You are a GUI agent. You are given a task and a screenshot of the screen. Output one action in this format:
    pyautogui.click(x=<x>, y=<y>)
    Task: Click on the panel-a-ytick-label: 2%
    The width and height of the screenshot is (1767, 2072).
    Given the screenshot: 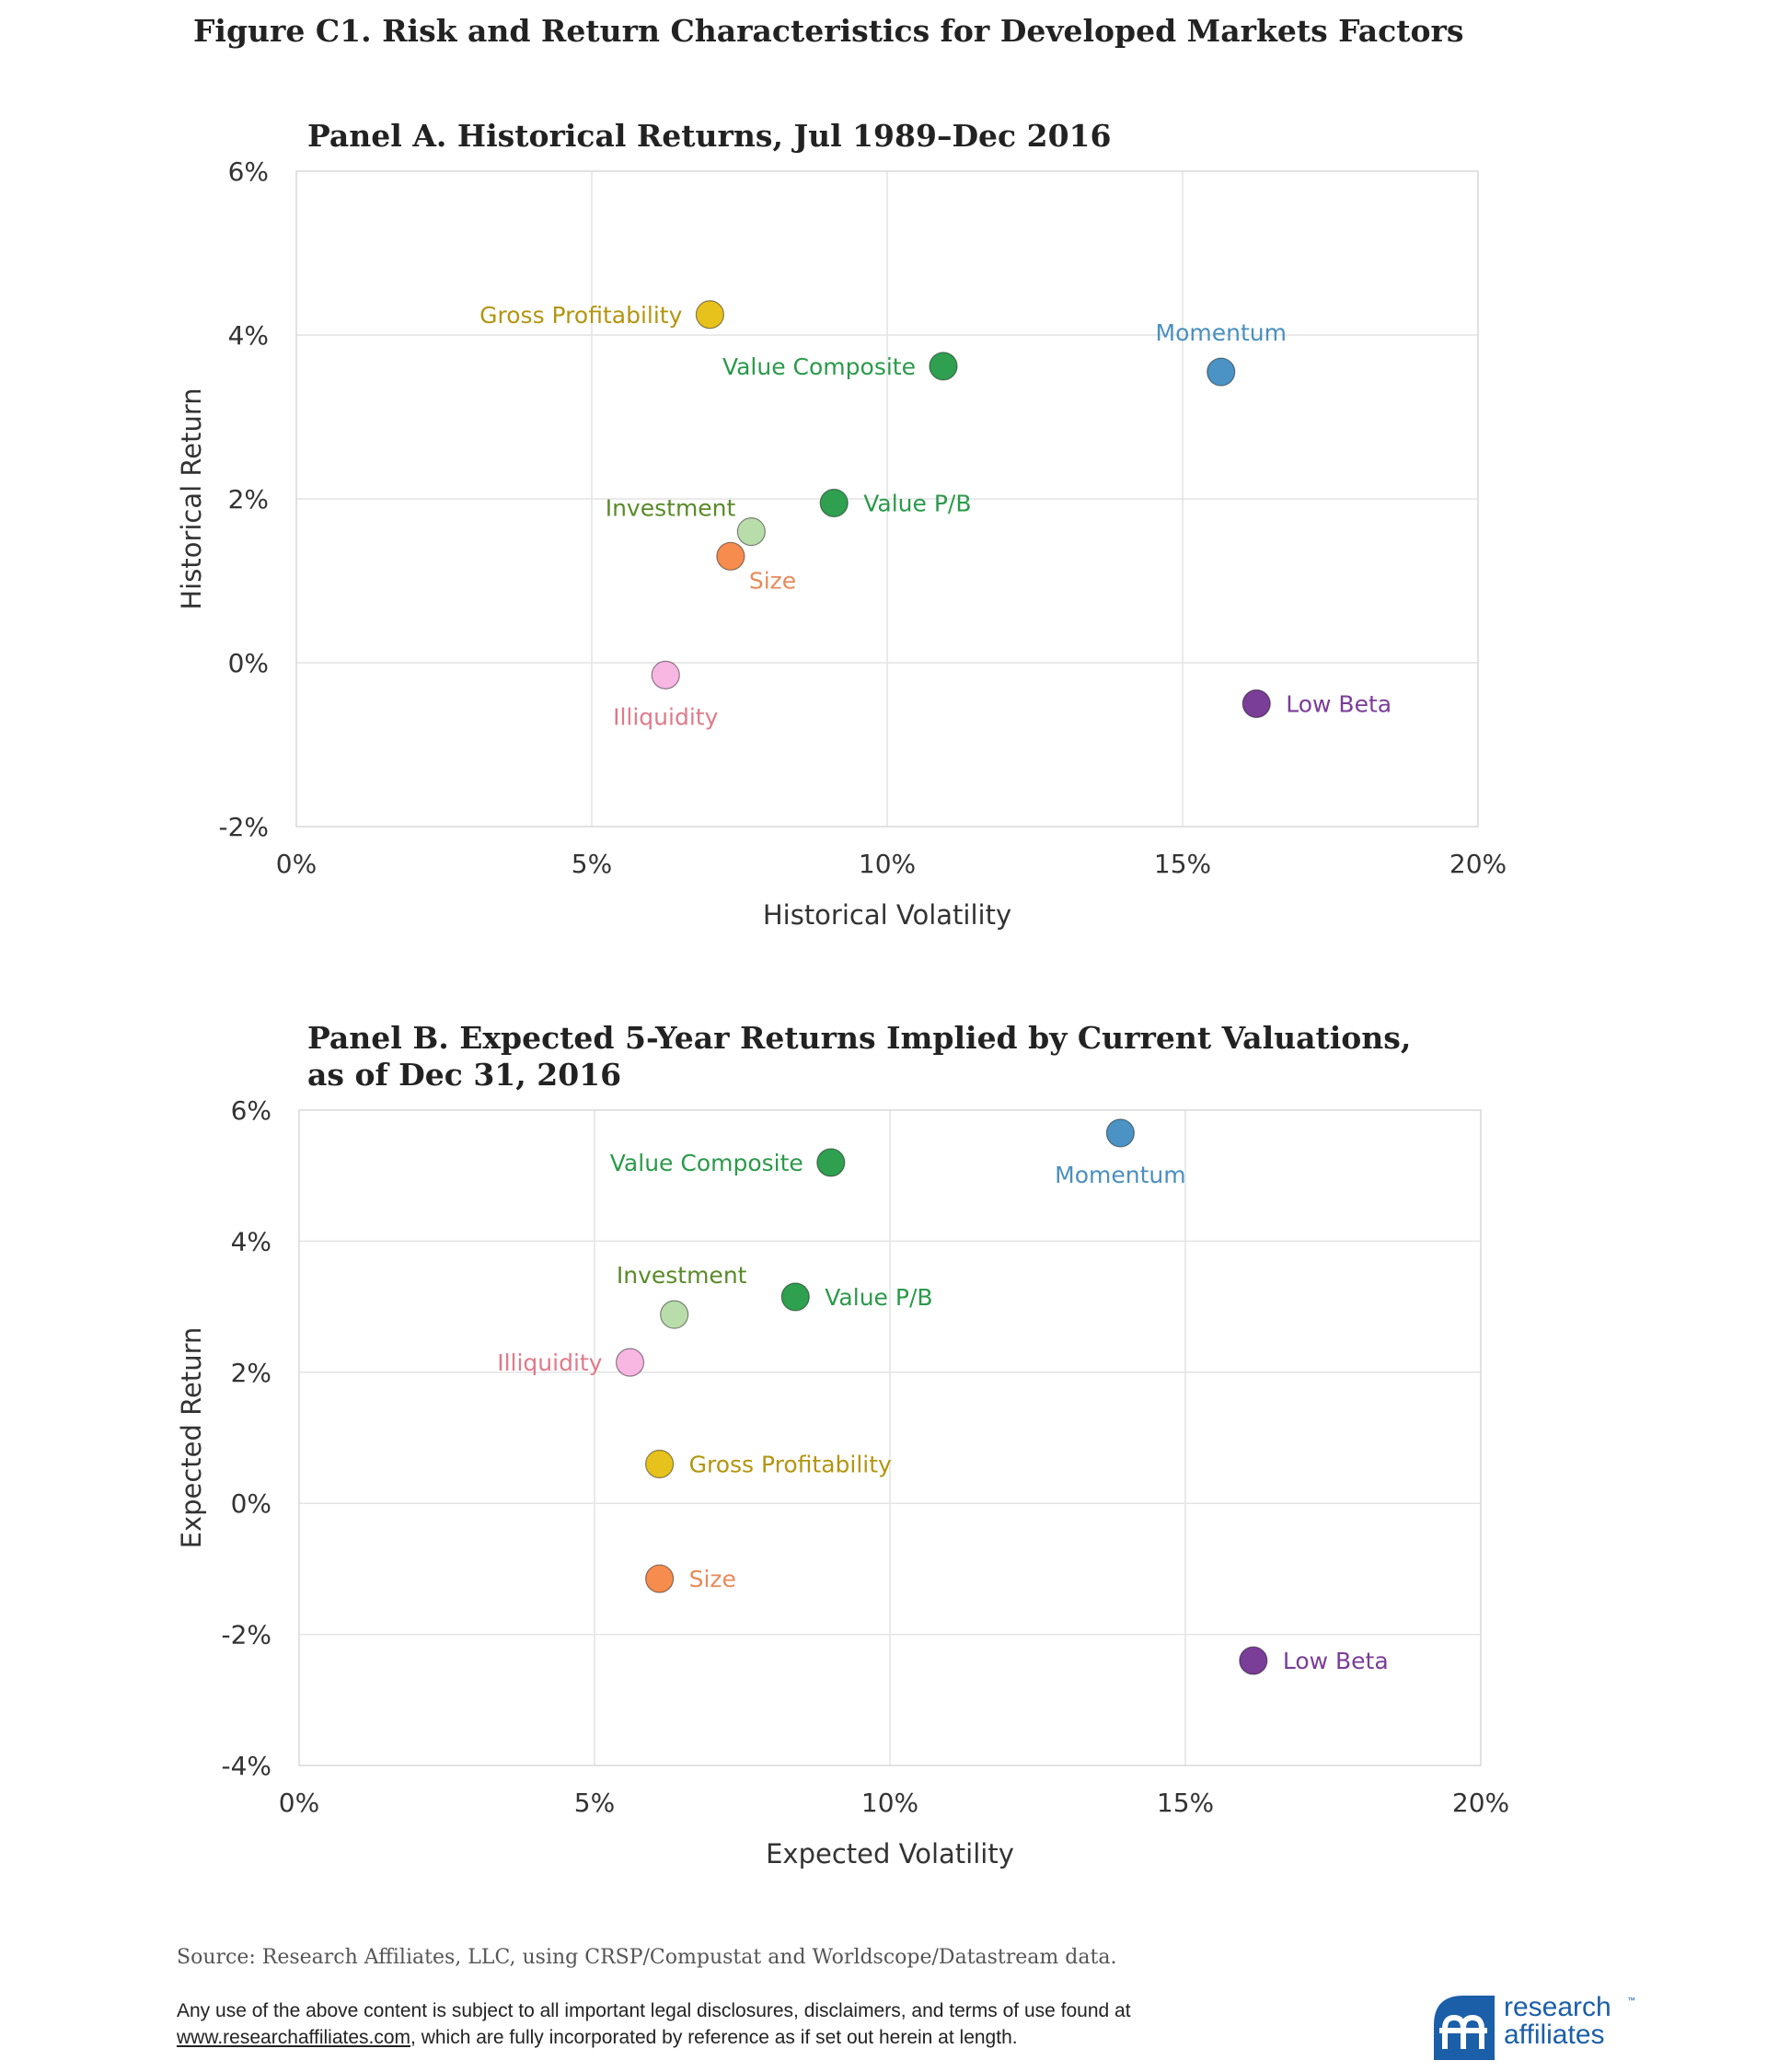 What is the action you would take?
    pyautogui.click(x=248, y=500)
    